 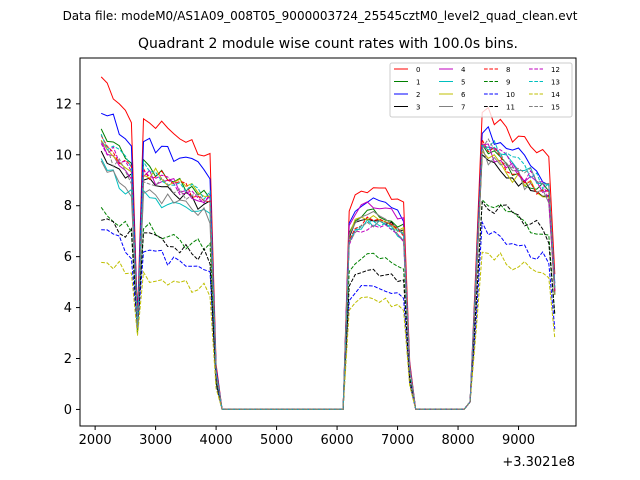 What do you see at coordinates (458, 440) in the screenshot?
I see `x-tick-label: 8000` at bounding box center [458, 440].